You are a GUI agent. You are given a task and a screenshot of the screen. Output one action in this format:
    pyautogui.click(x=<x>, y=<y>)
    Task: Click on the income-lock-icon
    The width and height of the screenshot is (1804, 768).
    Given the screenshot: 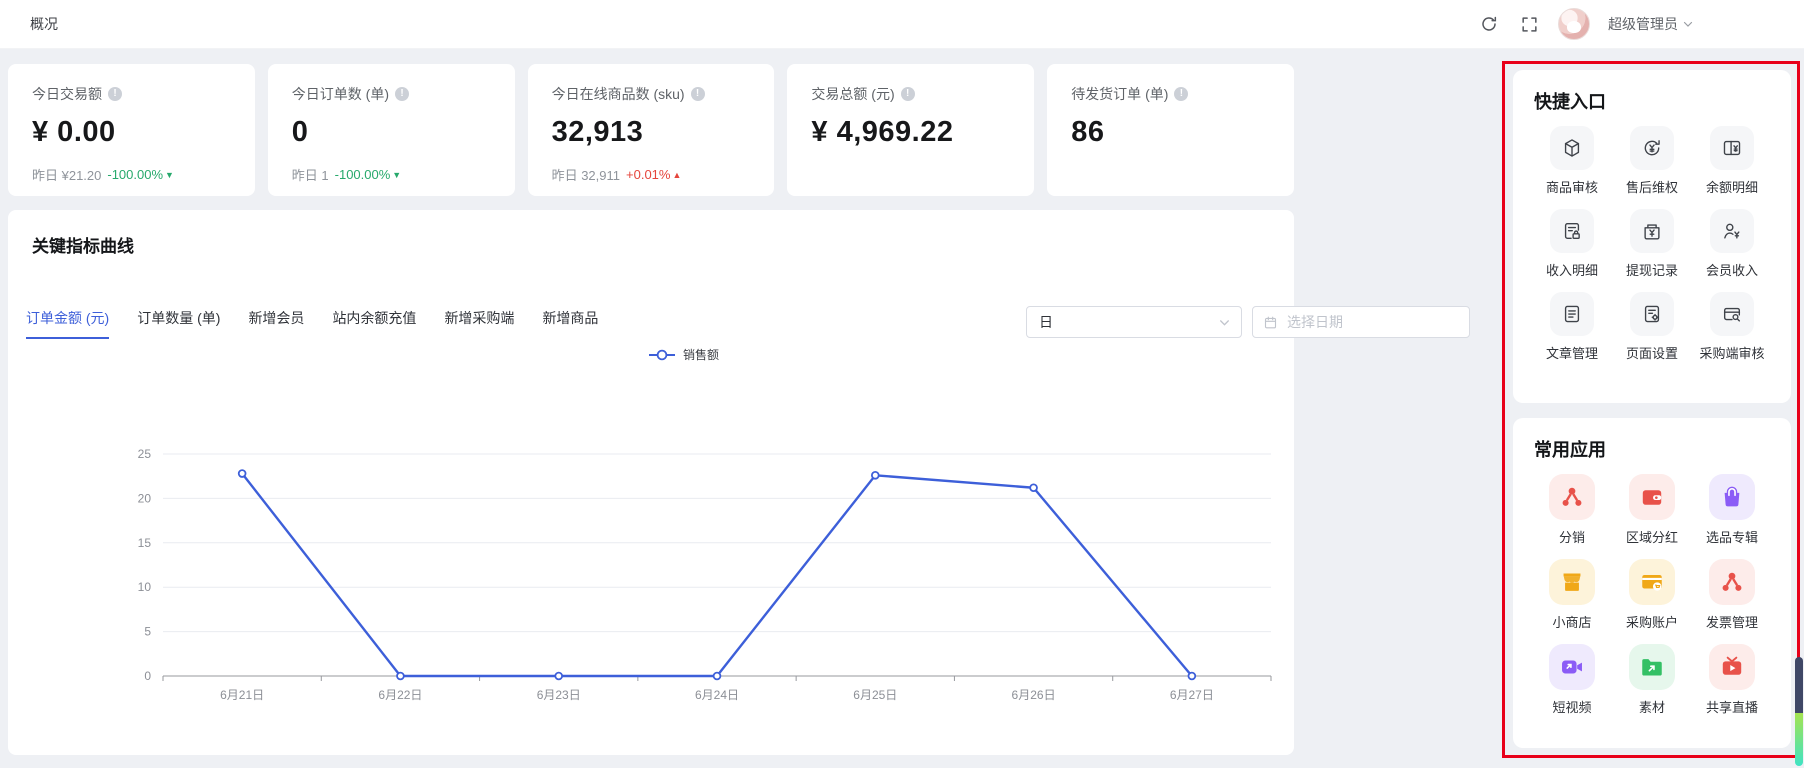 What is the action you would take?
    pyautogui.click(x=1572, y=231)
    